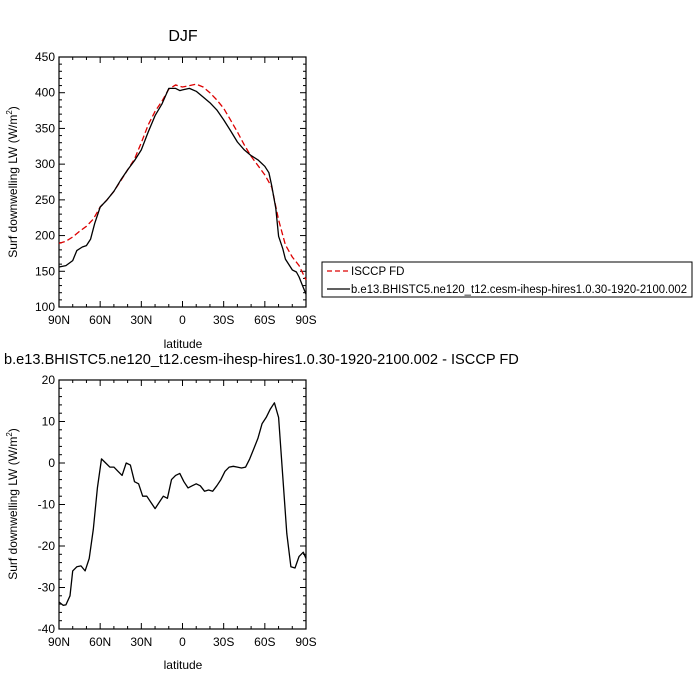  I want to click on bottom-chart-y-tick-label: -30, so click(47, 588).